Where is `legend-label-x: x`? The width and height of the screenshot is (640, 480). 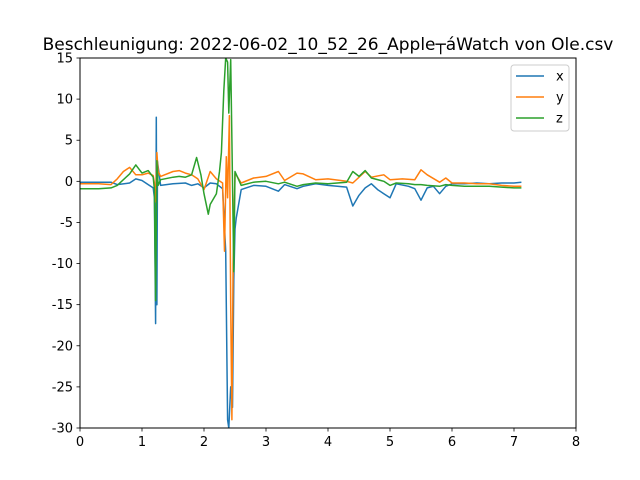 legend-label-x: x is located at coordinates (560, 77).